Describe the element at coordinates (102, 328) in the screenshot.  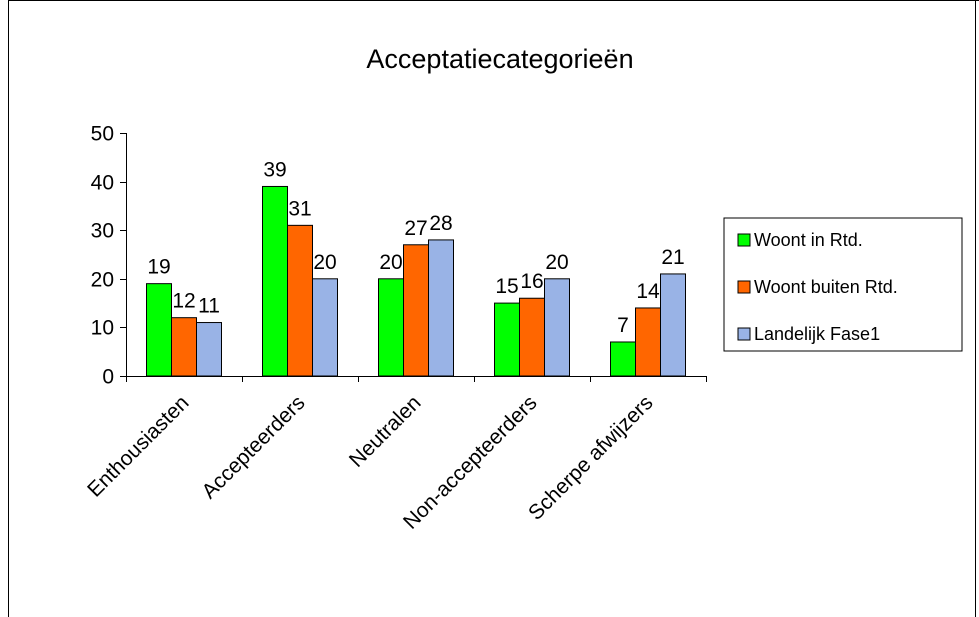
I see `y-tick-label: 10` at that location.